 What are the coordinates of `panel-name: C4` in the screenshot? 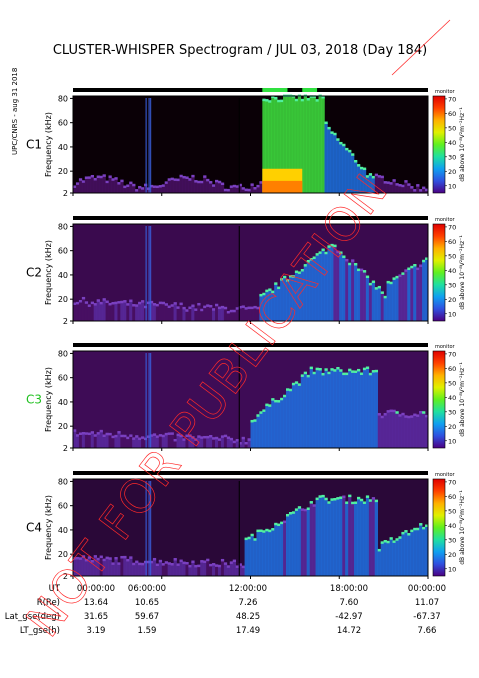 It's located at (34, 528).